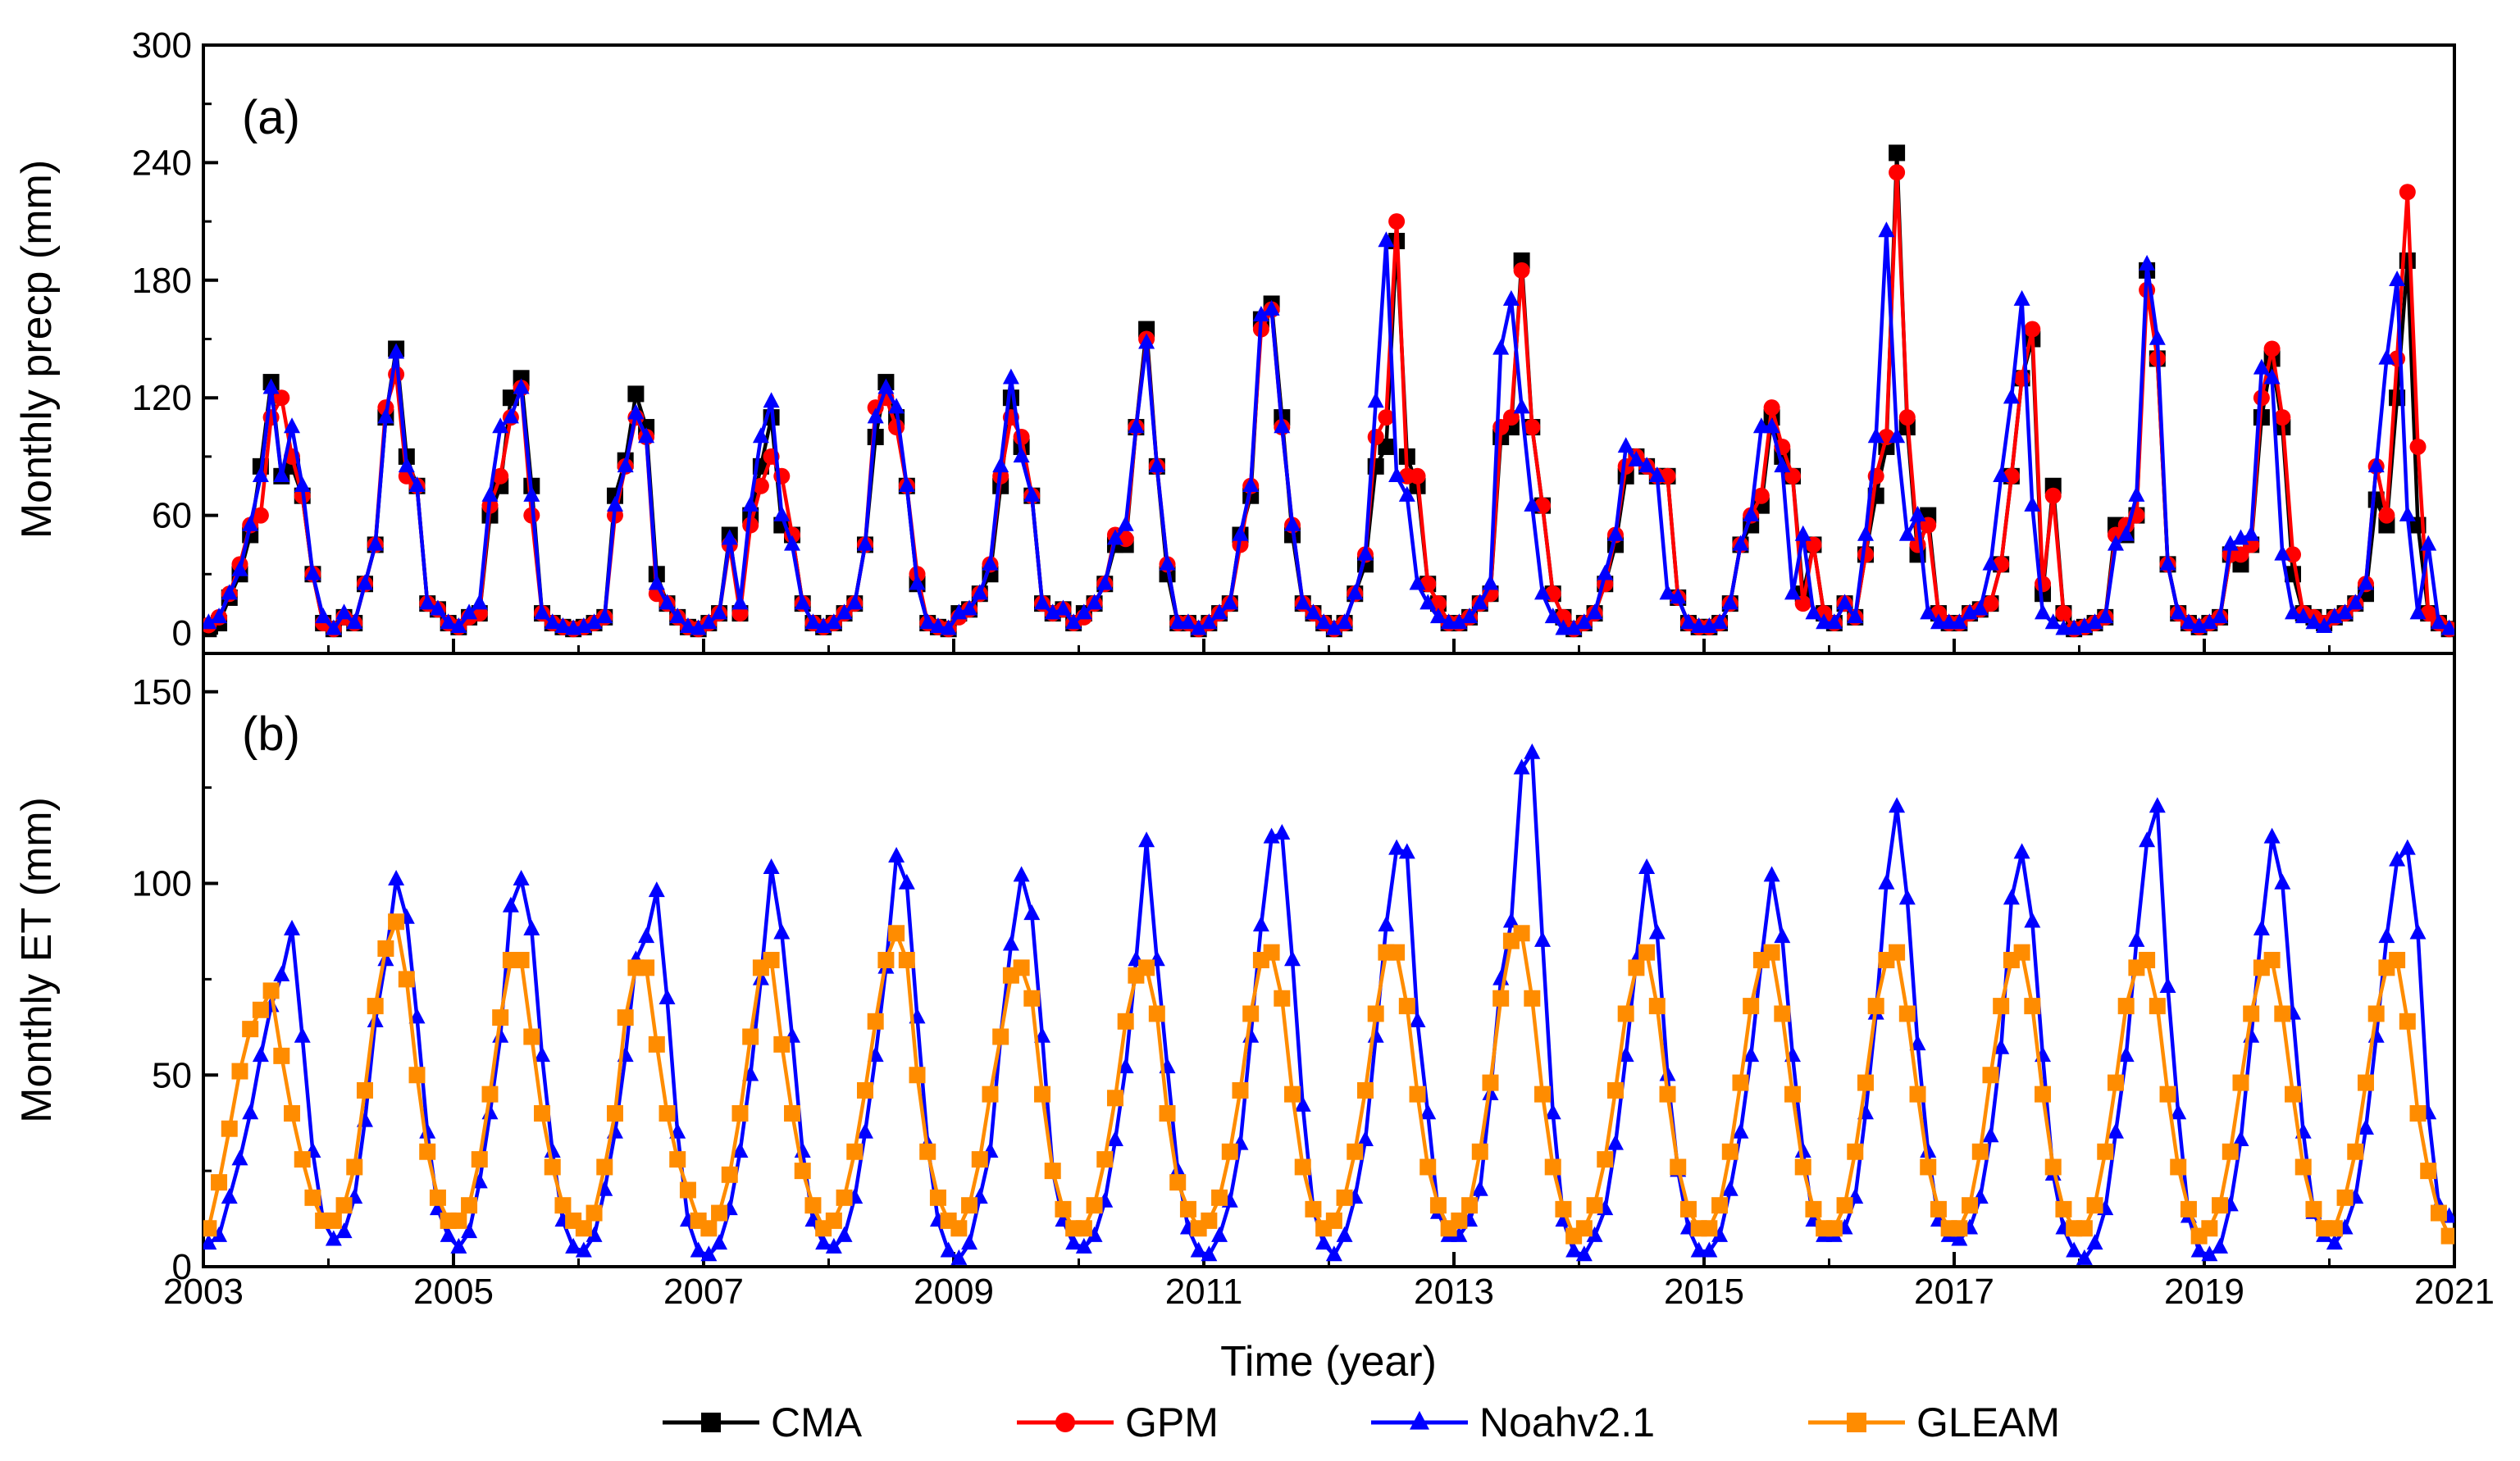  I want to click on y-tick-label: 0, so click(182, 633).